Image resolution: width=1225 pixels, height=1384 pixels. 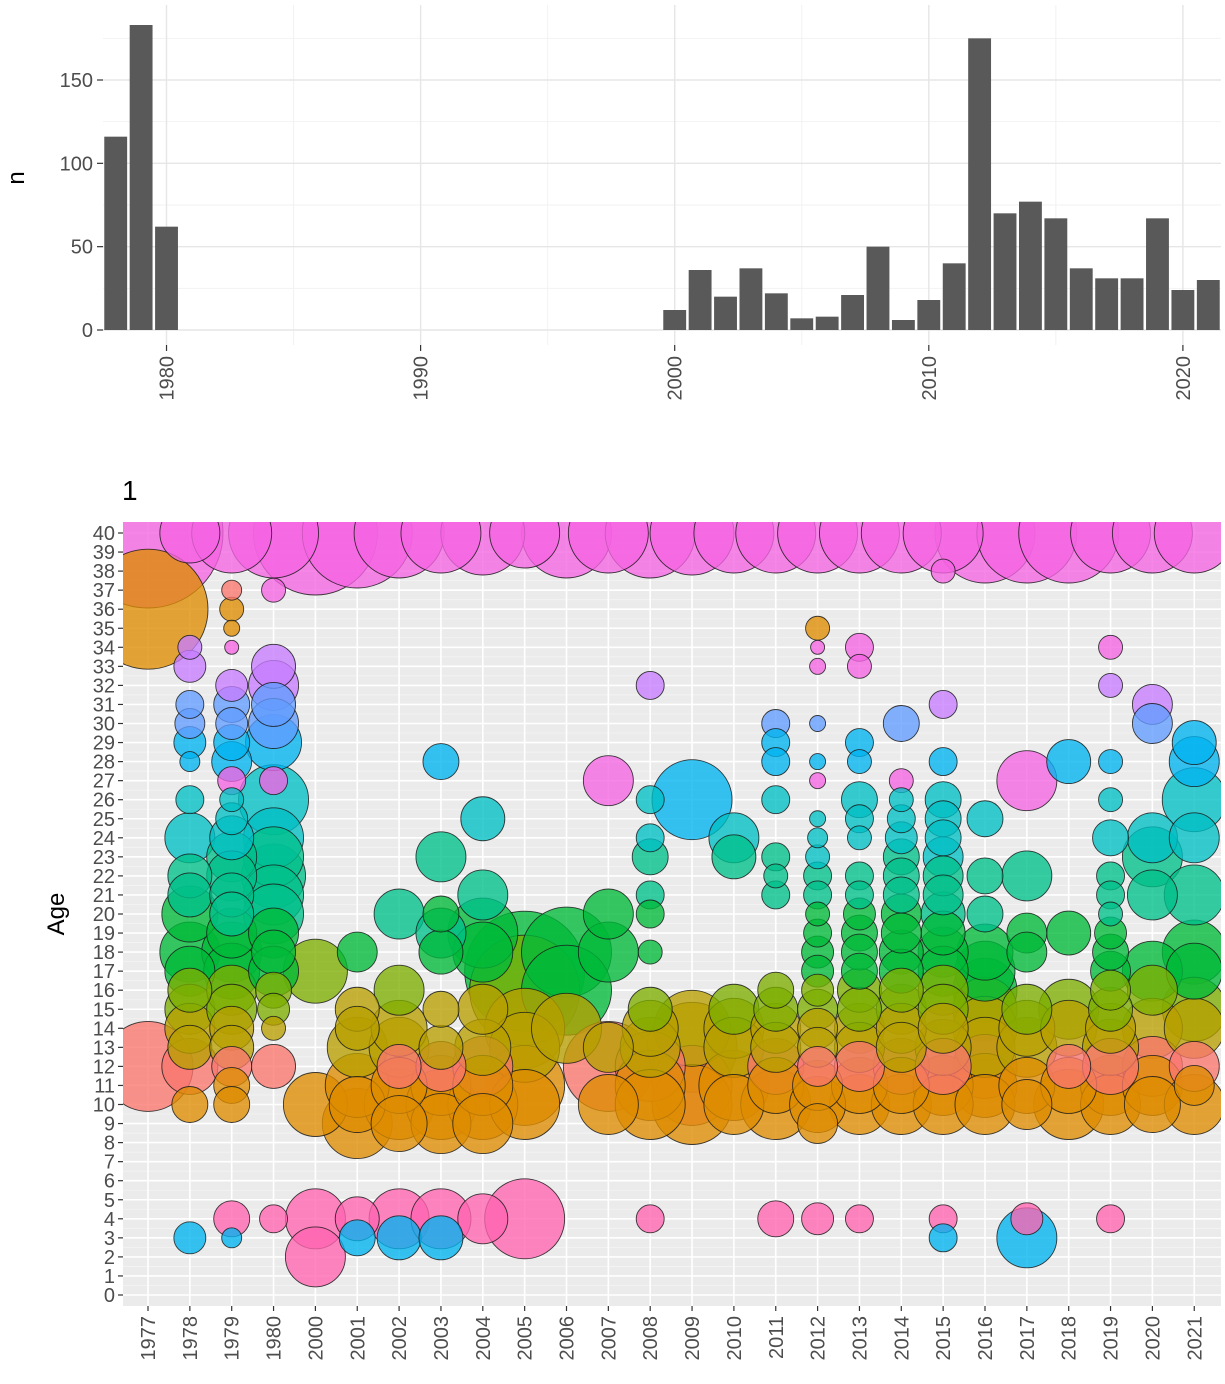 What do you see at coordinates (484, 1338) in the screenshot?
I see `bubble-x-tick-label: 2004` at bounding box center [484, 1338].